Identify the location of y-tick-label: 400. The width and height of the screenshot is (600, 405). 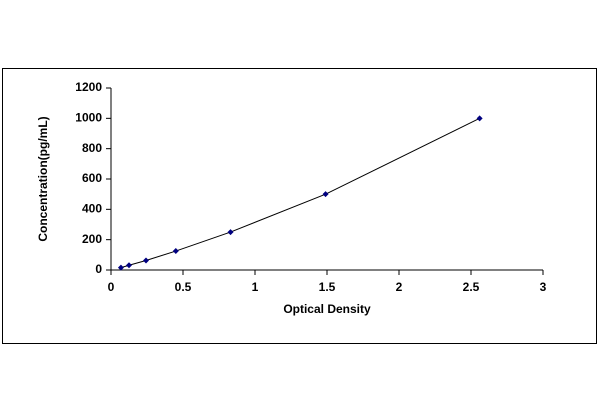
(92, 209).